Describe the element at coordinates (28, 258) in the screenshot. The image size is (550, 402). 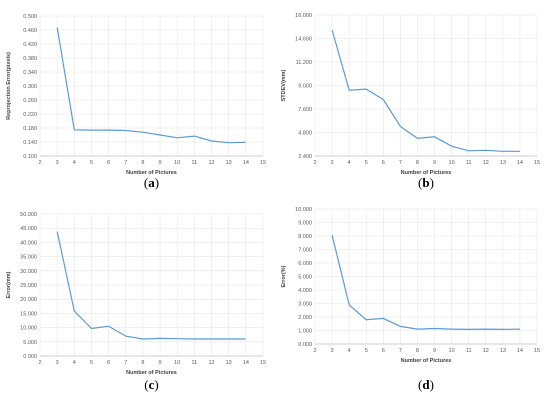
I see `y-tick-label: 35.000` at that location.